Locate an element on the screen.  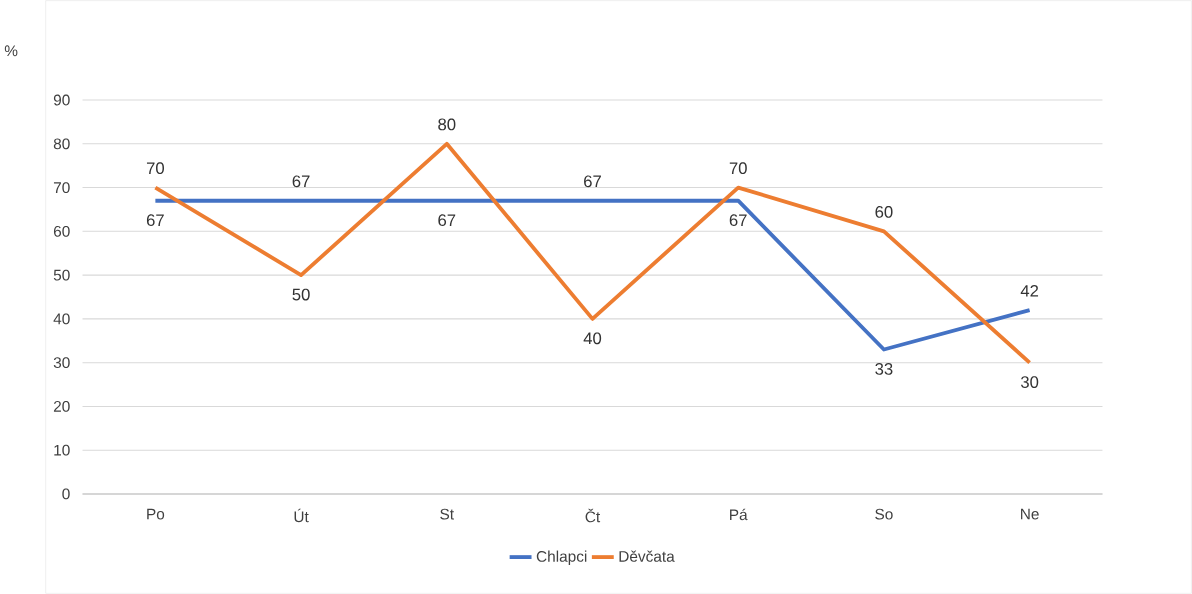
legend-label: Chlapci is located at coordinates (561, 557).